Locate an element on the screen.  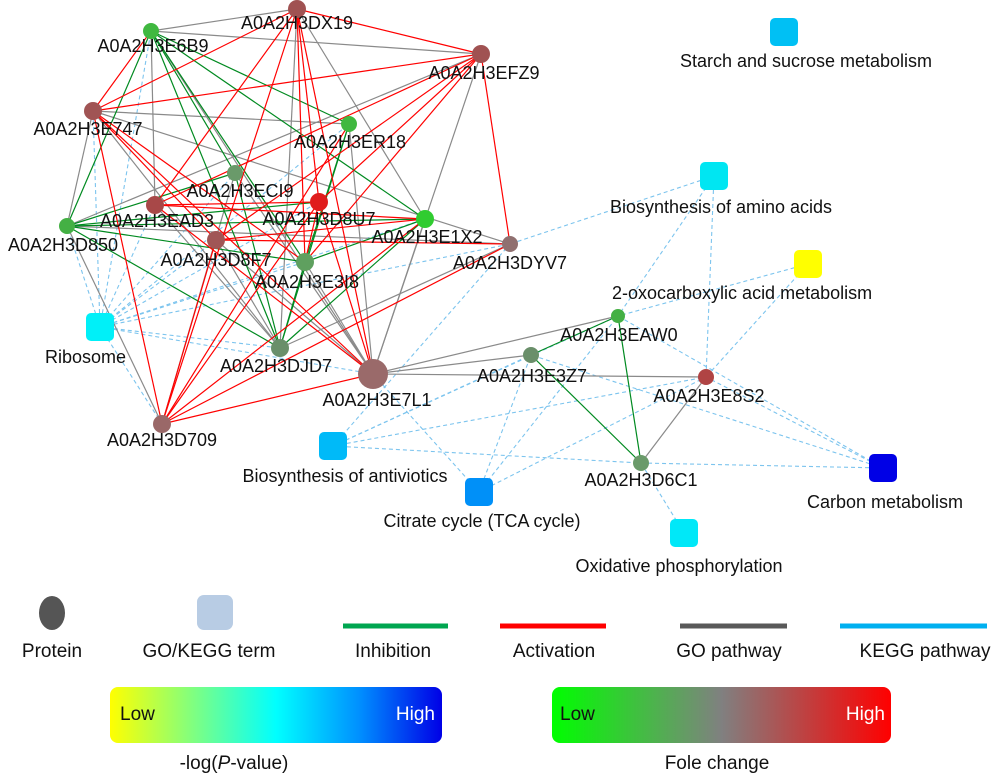
term-label: 2-oxocarboxylic acid metabolism is located at coordinates (742, 293).